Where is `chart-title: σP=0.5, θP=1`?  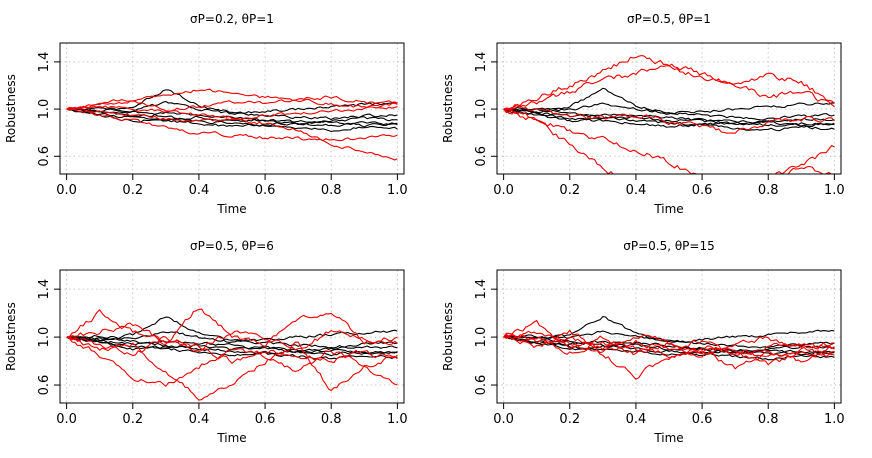 chart-title: σP=0.5, θP=1 is located at coordinates (669, 19).